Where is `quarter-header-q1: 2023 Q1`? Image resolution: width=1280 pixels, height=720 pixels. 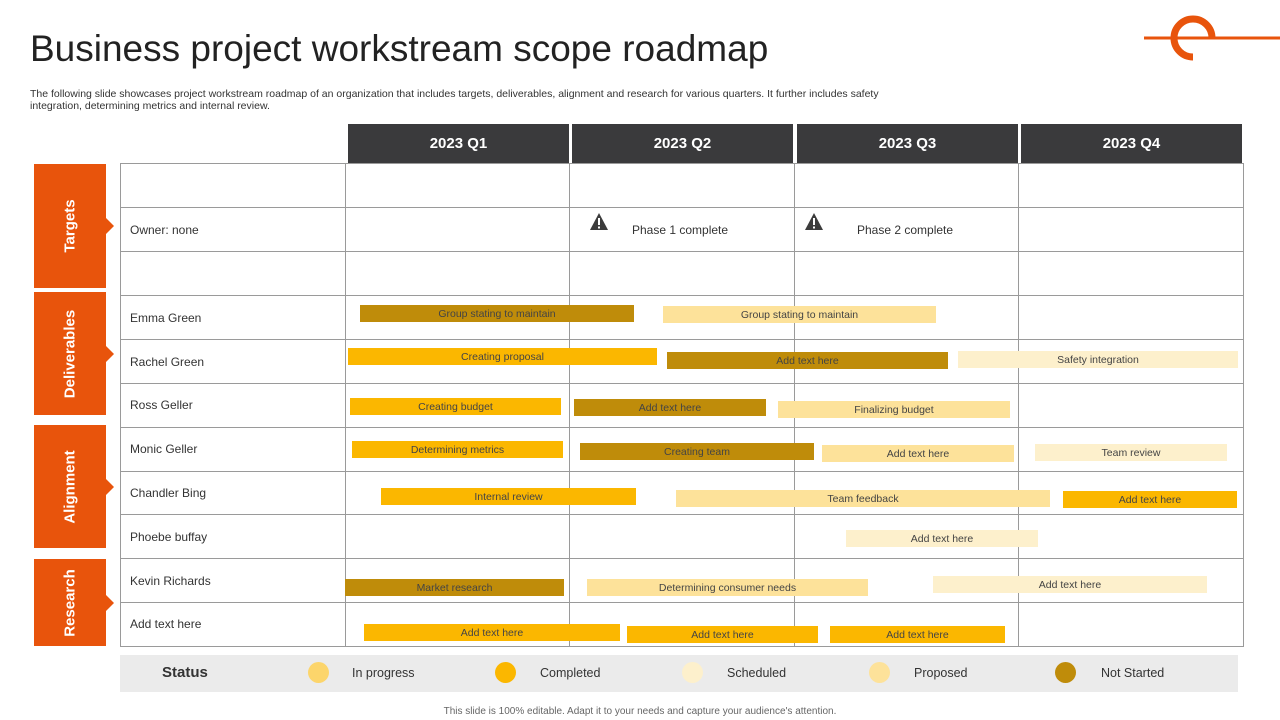
quarter-header-q1: 2023 Q1 is located at coordinates (458, 143).